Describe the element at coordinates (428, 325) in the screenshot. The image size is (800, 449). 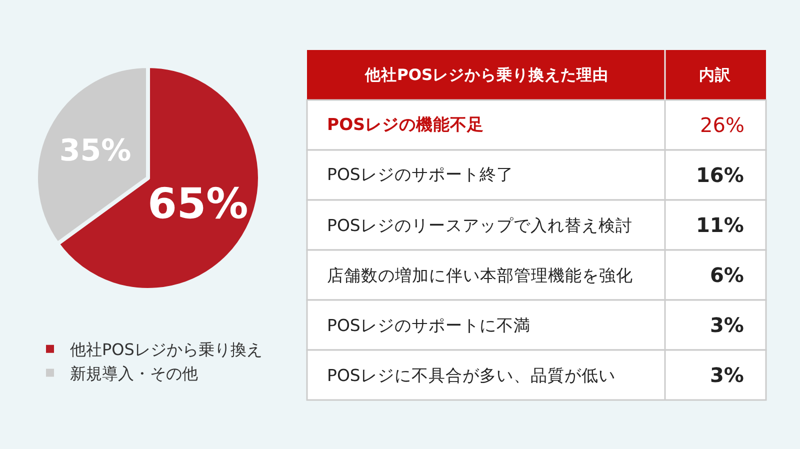
I see `category-label: POSレジのサポートに不満` at that location.